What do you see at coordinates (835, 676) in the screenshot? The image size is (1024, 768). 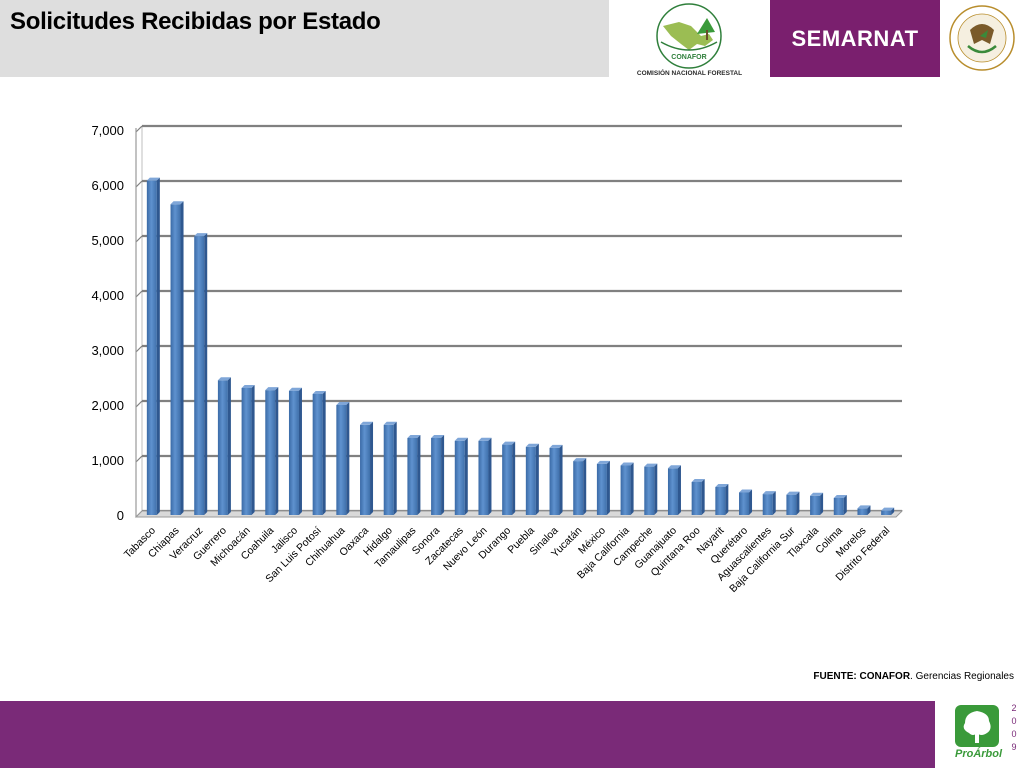 I see `source-label: FUENTE:` at bounding box center [835, 676].